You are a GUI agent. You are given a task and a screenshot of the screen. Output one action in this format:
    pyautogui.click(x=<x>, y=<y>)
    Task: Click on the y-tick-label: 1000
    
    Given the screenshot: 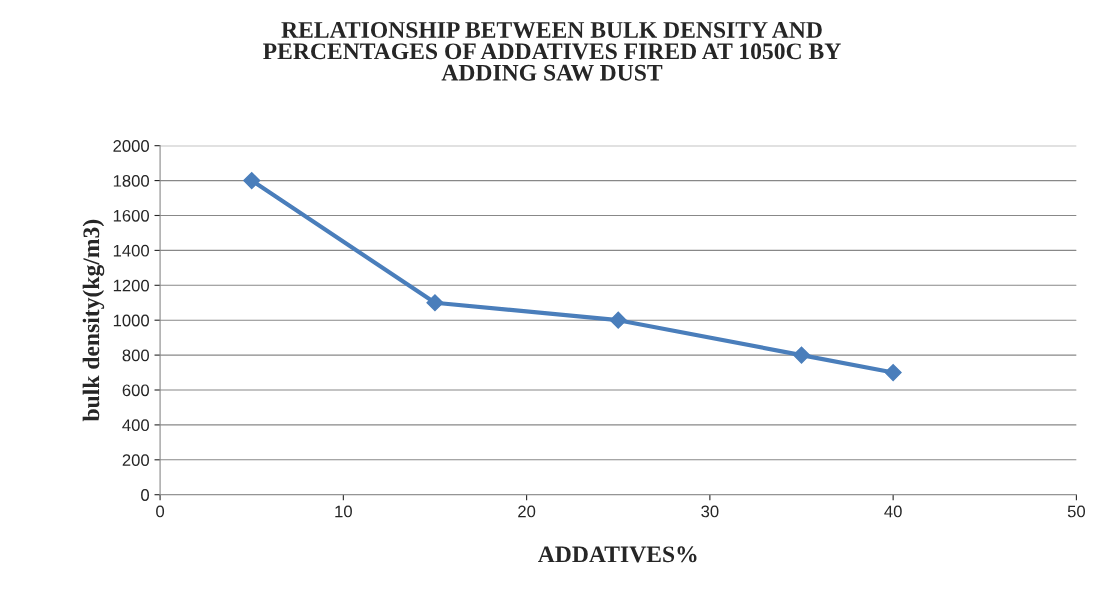 What is the action you would take?
    pyautogui.click(x=131, y=320)
    